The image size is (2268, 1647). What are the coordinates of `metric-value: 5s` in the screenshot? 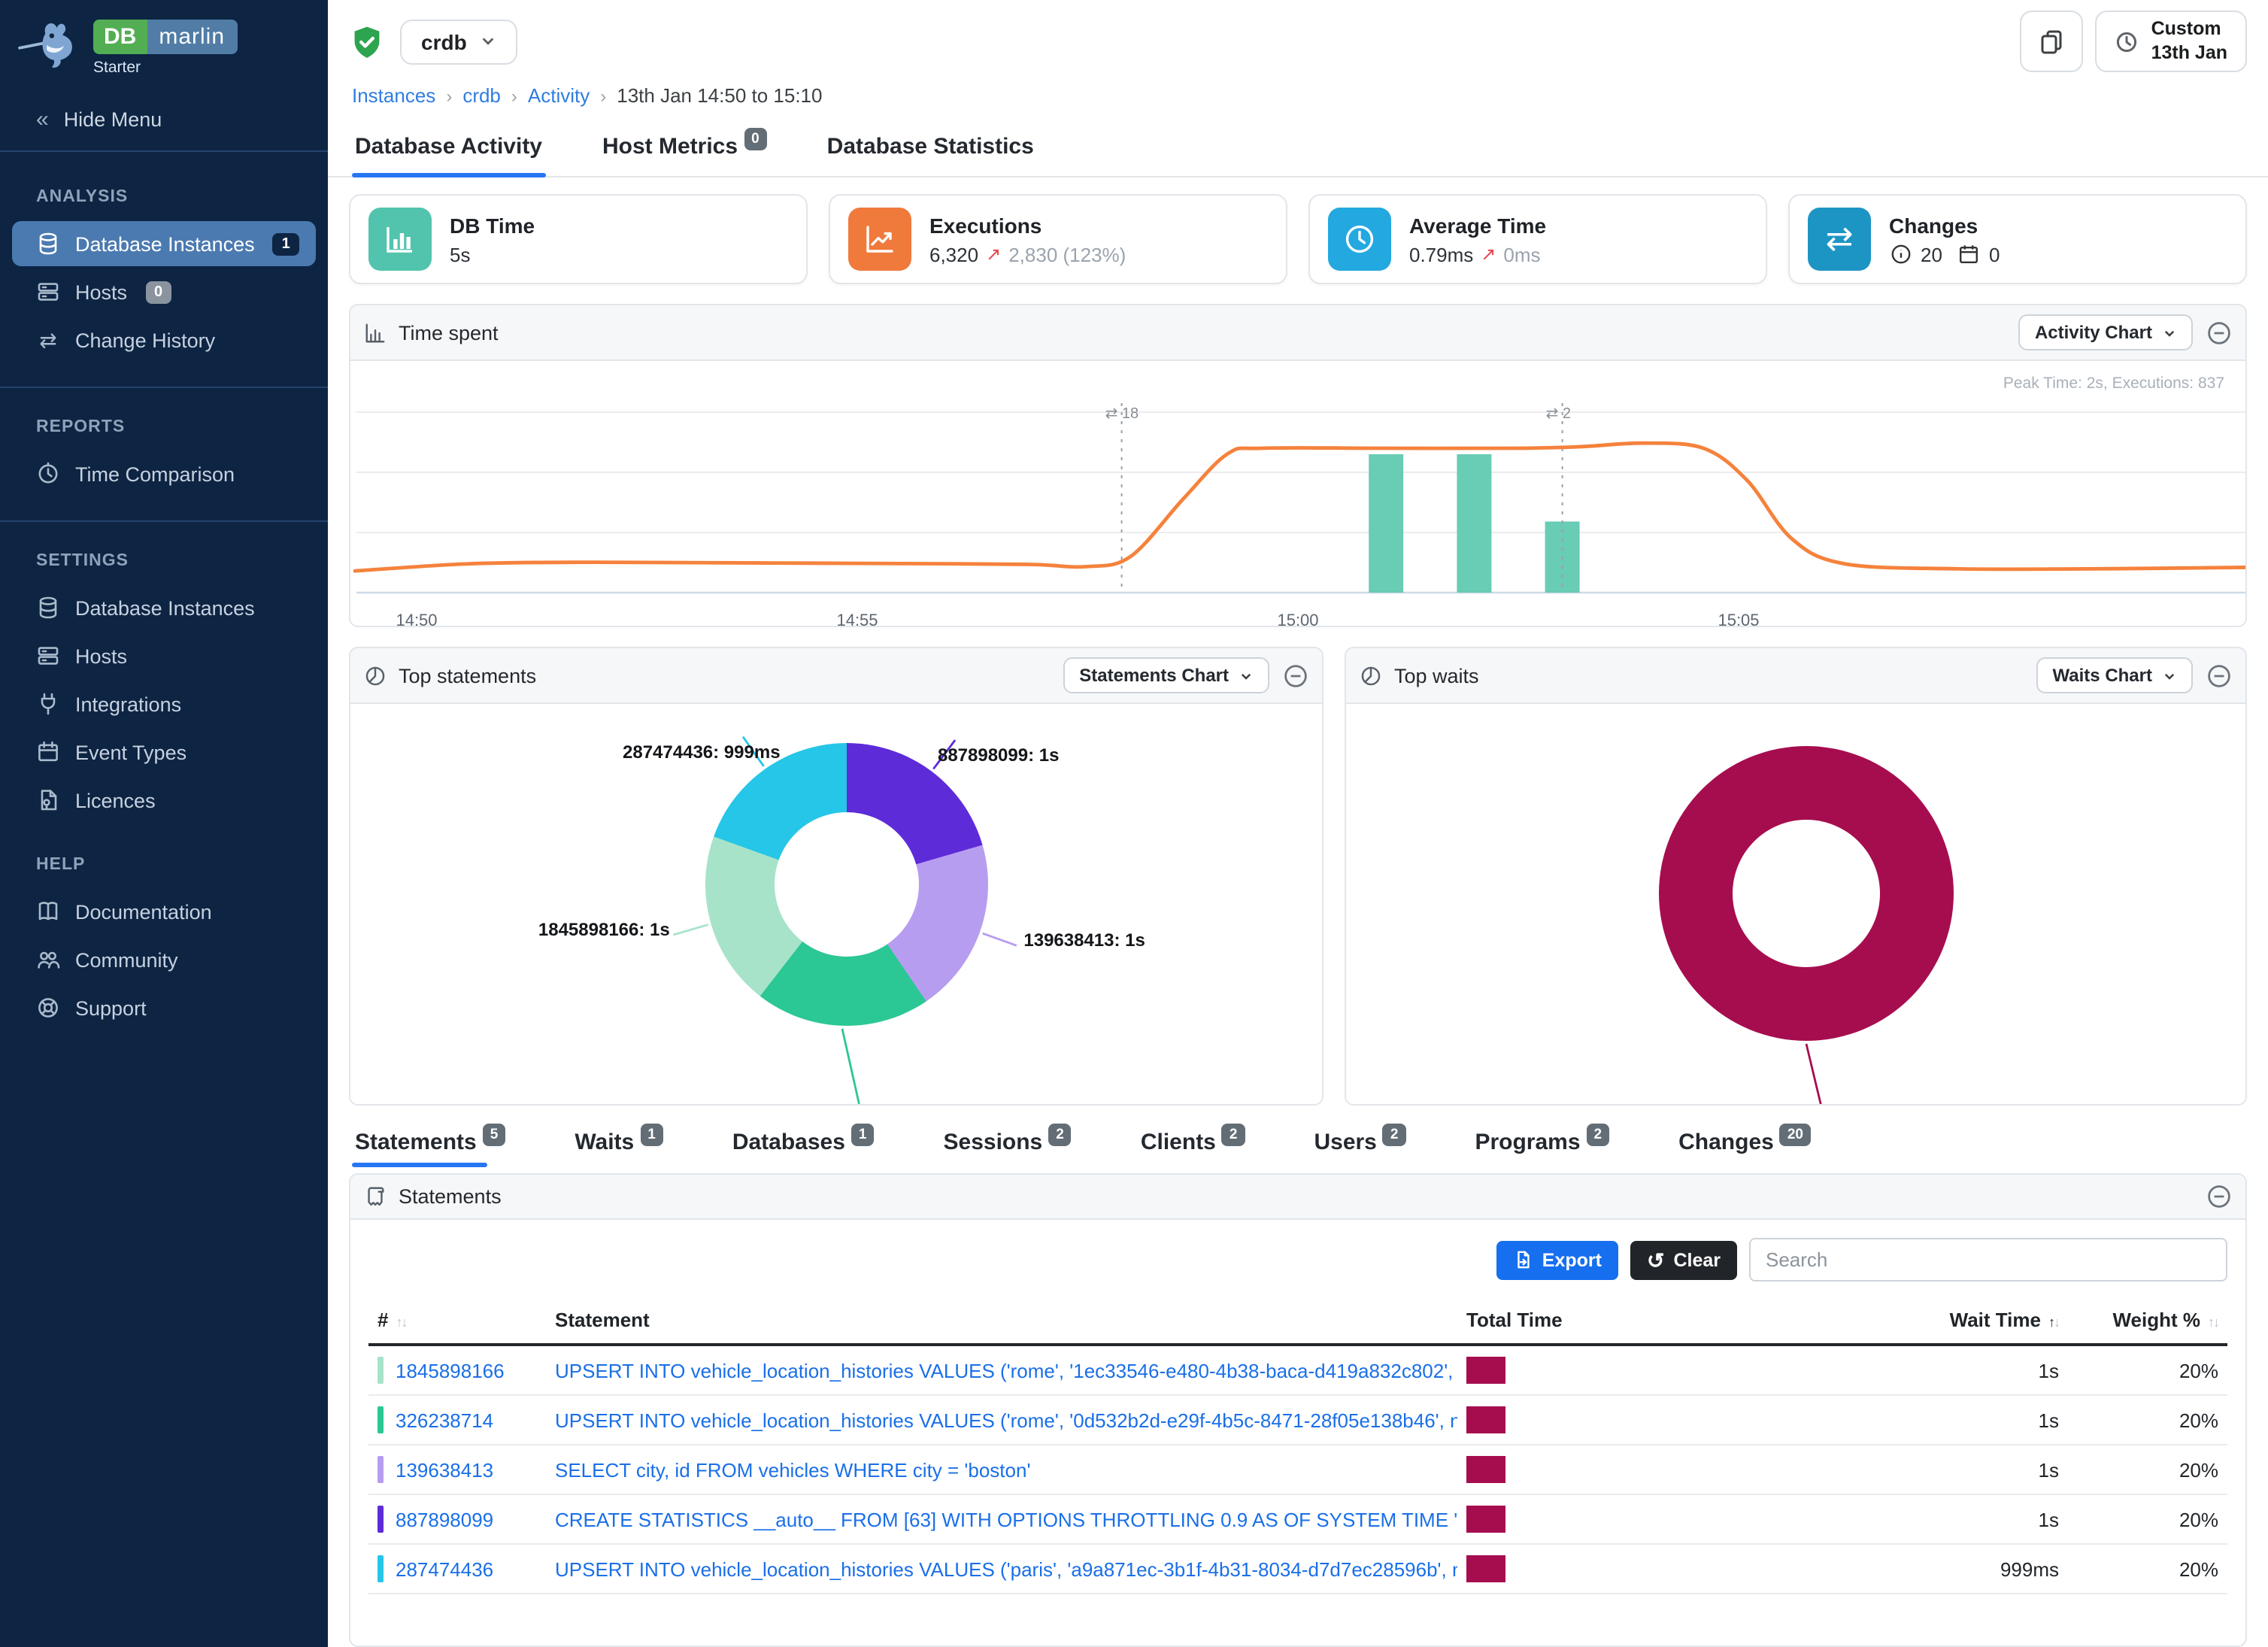 It's located at (493, 255).